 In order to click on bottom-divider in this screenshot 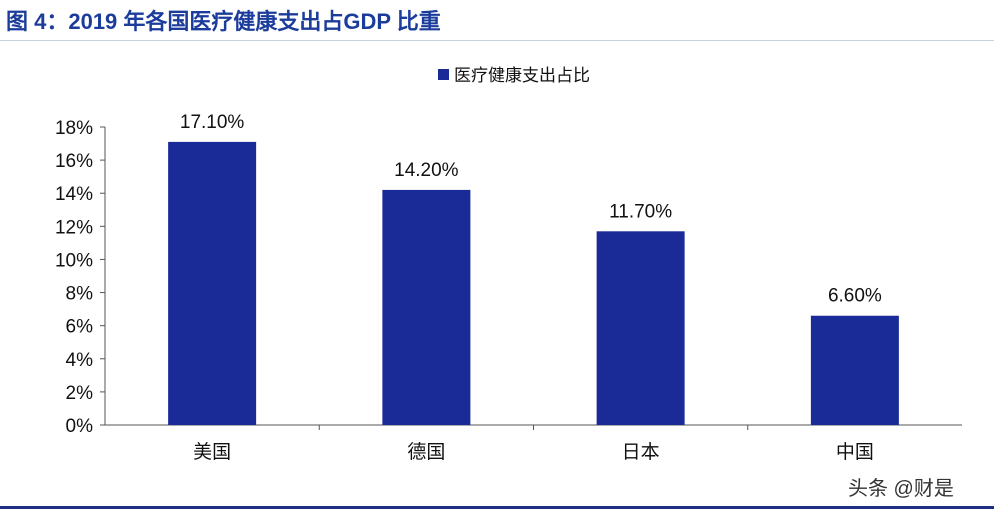, I will do `click(497, 507)`.